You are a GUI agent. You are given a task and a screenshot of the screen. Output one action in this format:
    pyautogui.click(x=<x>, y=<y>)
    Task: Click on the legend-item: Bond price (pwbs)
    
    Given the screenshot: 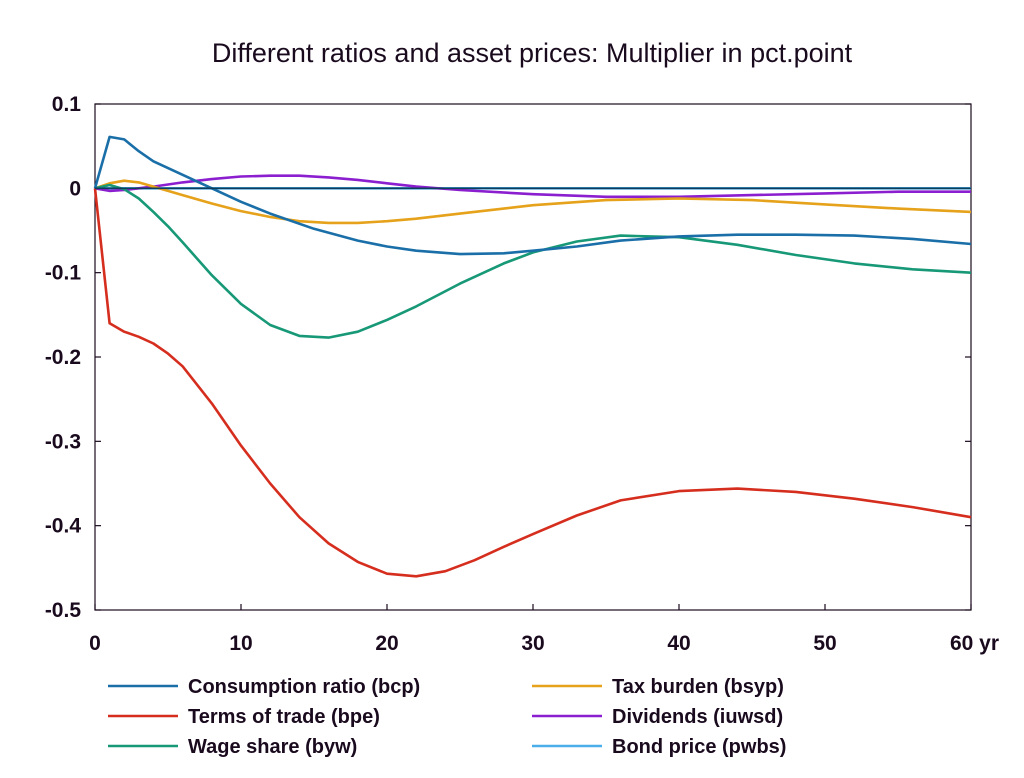 What is the action you would take?
    pyautogui.click(x=659, y=747)
    